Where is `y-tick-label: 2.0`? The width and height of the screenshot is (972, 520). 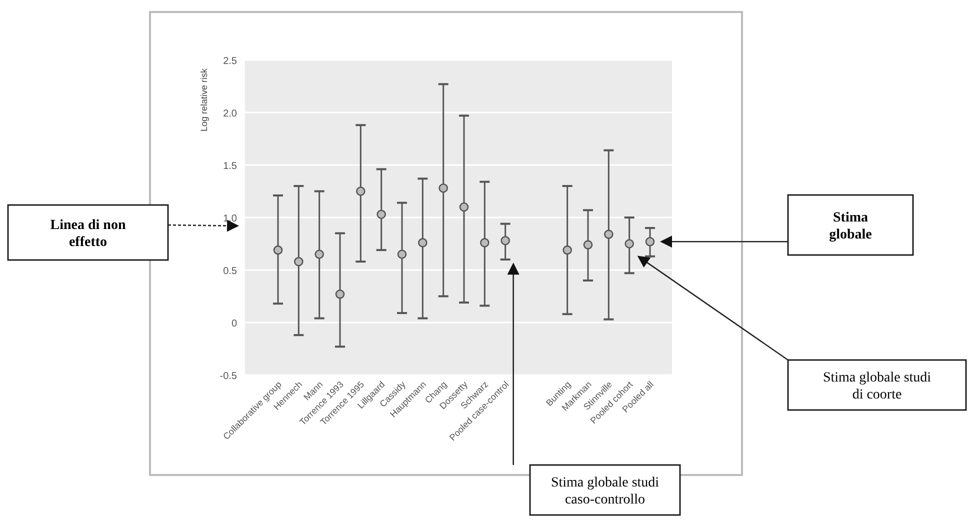
y-tick-label: 2.0 is located at coordinates (230, 114).